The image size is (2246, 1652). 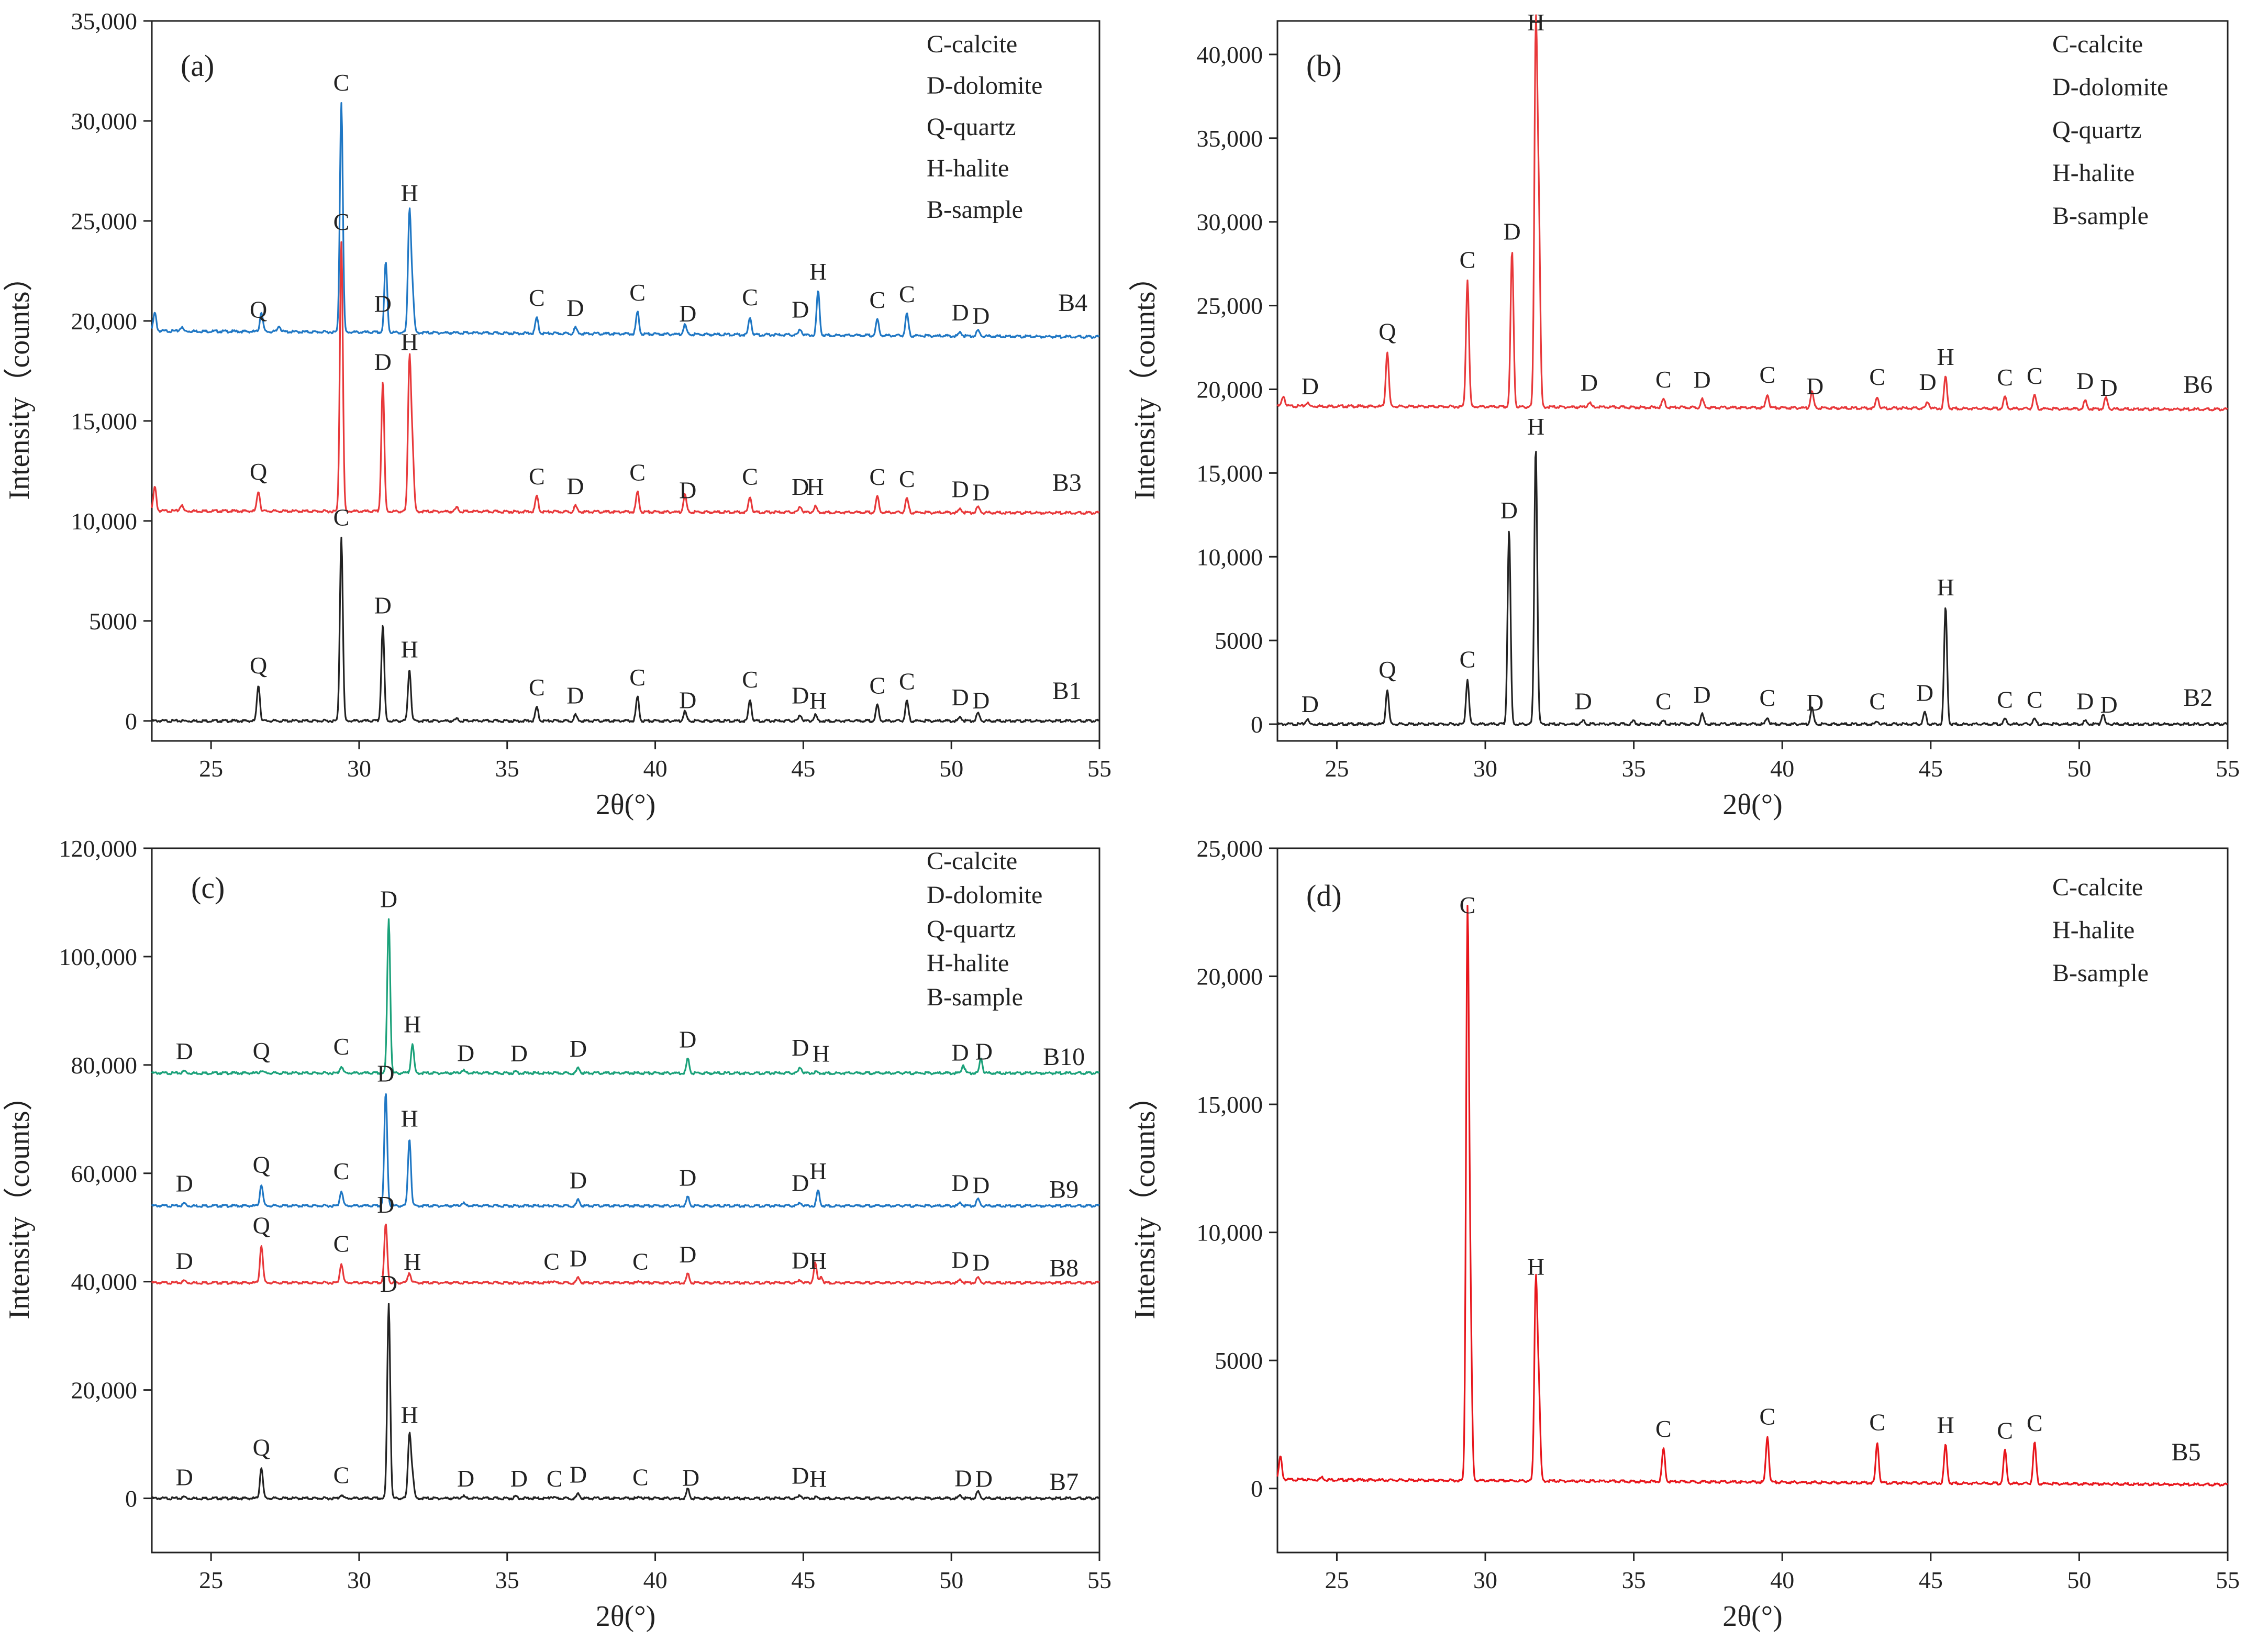 What do you see at coordinates (1072, 303) in the screenshot?
I see `series-label-B4: B4` at bounding box center [1072, 303].